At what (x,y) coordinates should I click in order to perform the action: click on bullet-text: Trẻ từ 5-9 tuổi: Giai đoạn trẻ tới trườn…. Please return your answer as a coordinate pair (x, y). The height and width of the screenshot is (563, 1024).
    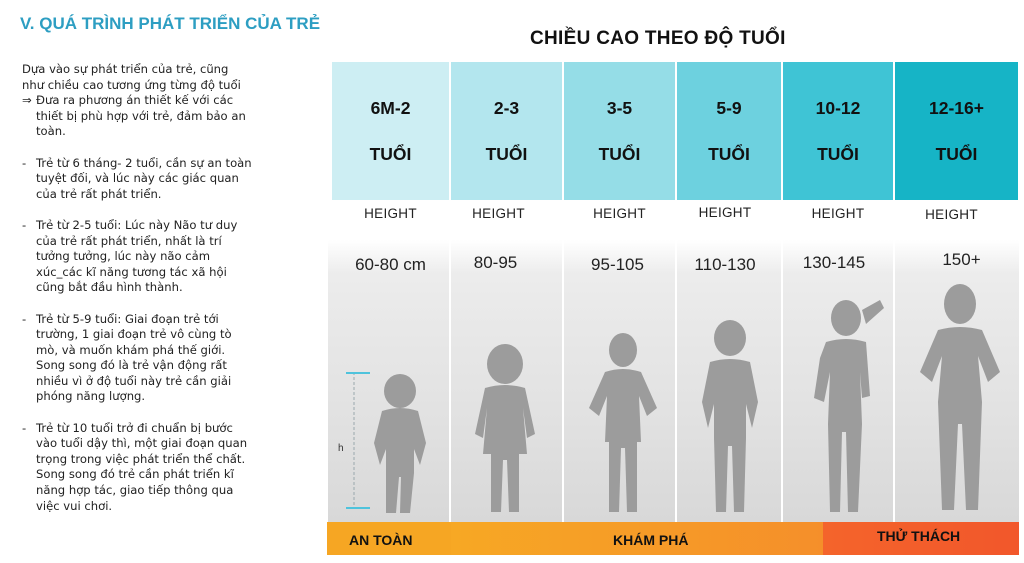
    Looking at the image, I should click on (134, 357).